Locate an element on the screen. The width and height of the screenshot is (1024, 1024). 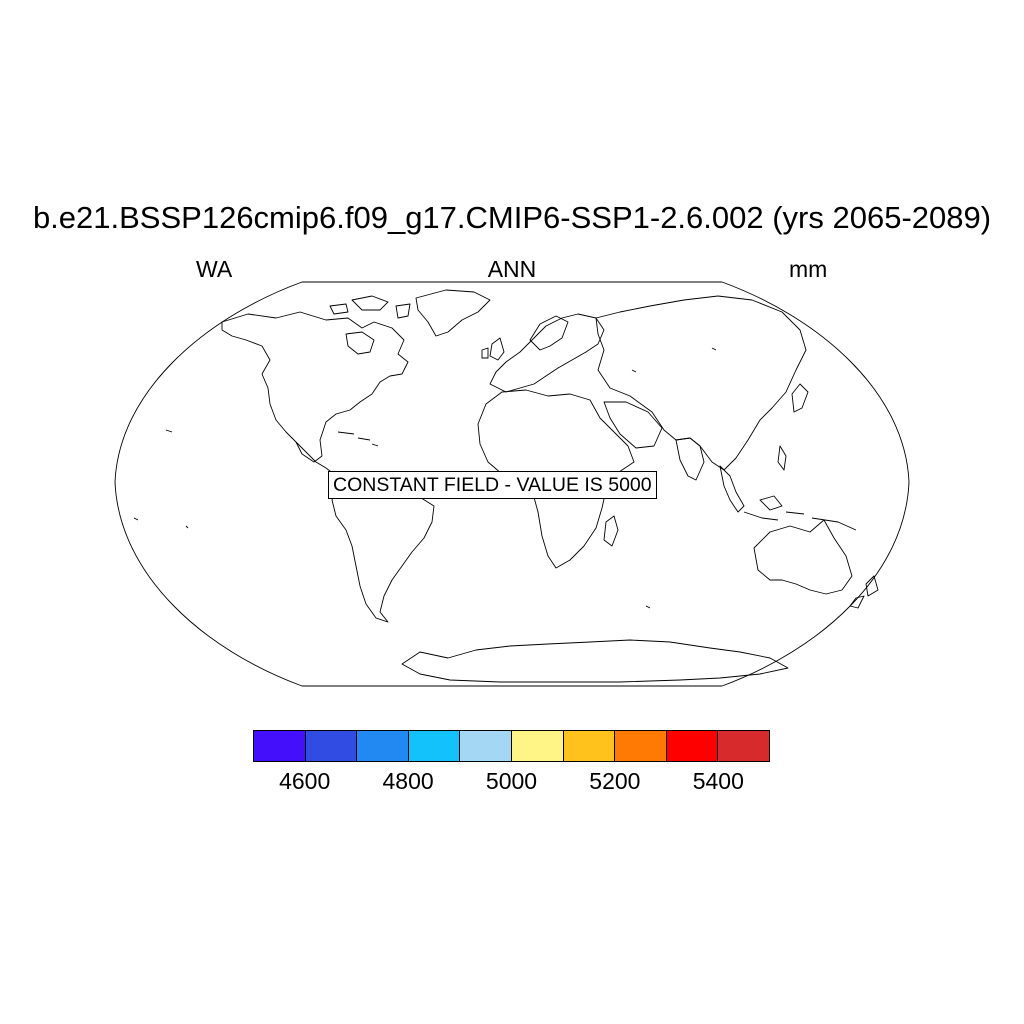
scandinavia-coastline is located at coordinates (549, 333).